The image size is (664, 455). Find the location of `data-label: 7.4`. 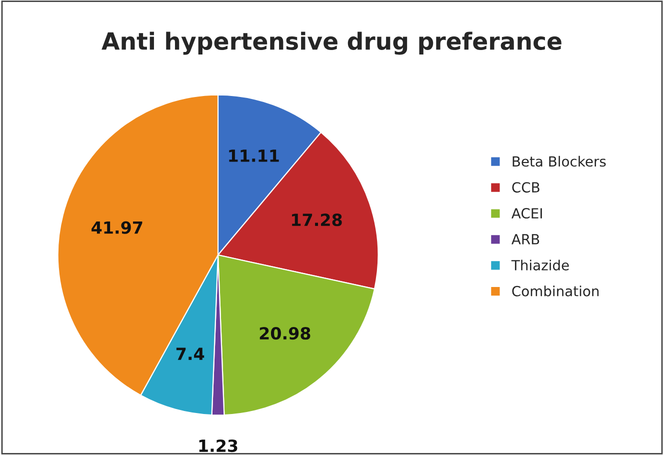

data-label: 7.4 is located at coordinates (190, 354).